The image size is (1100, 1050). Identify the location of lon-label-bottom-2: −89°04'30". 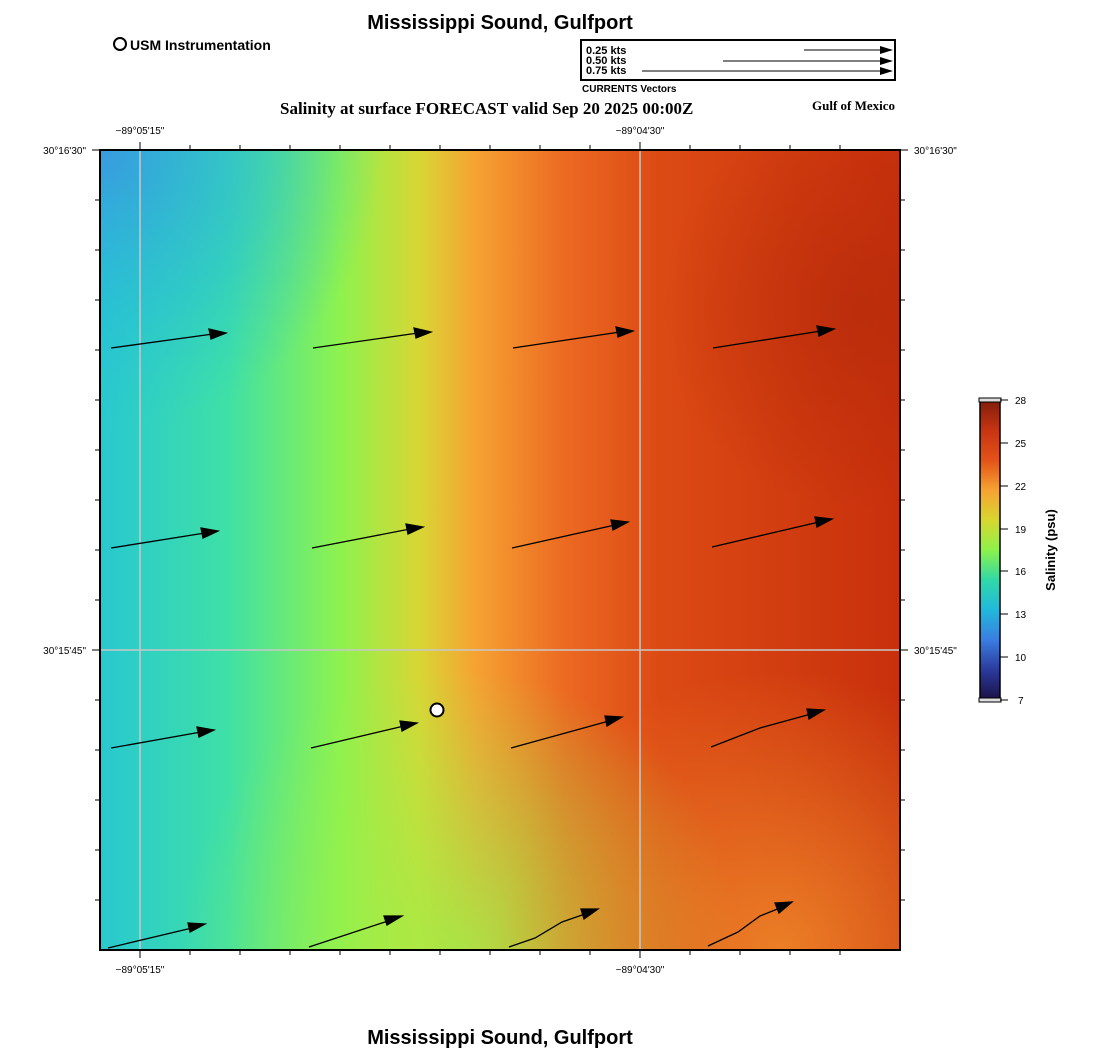
(640, 970).